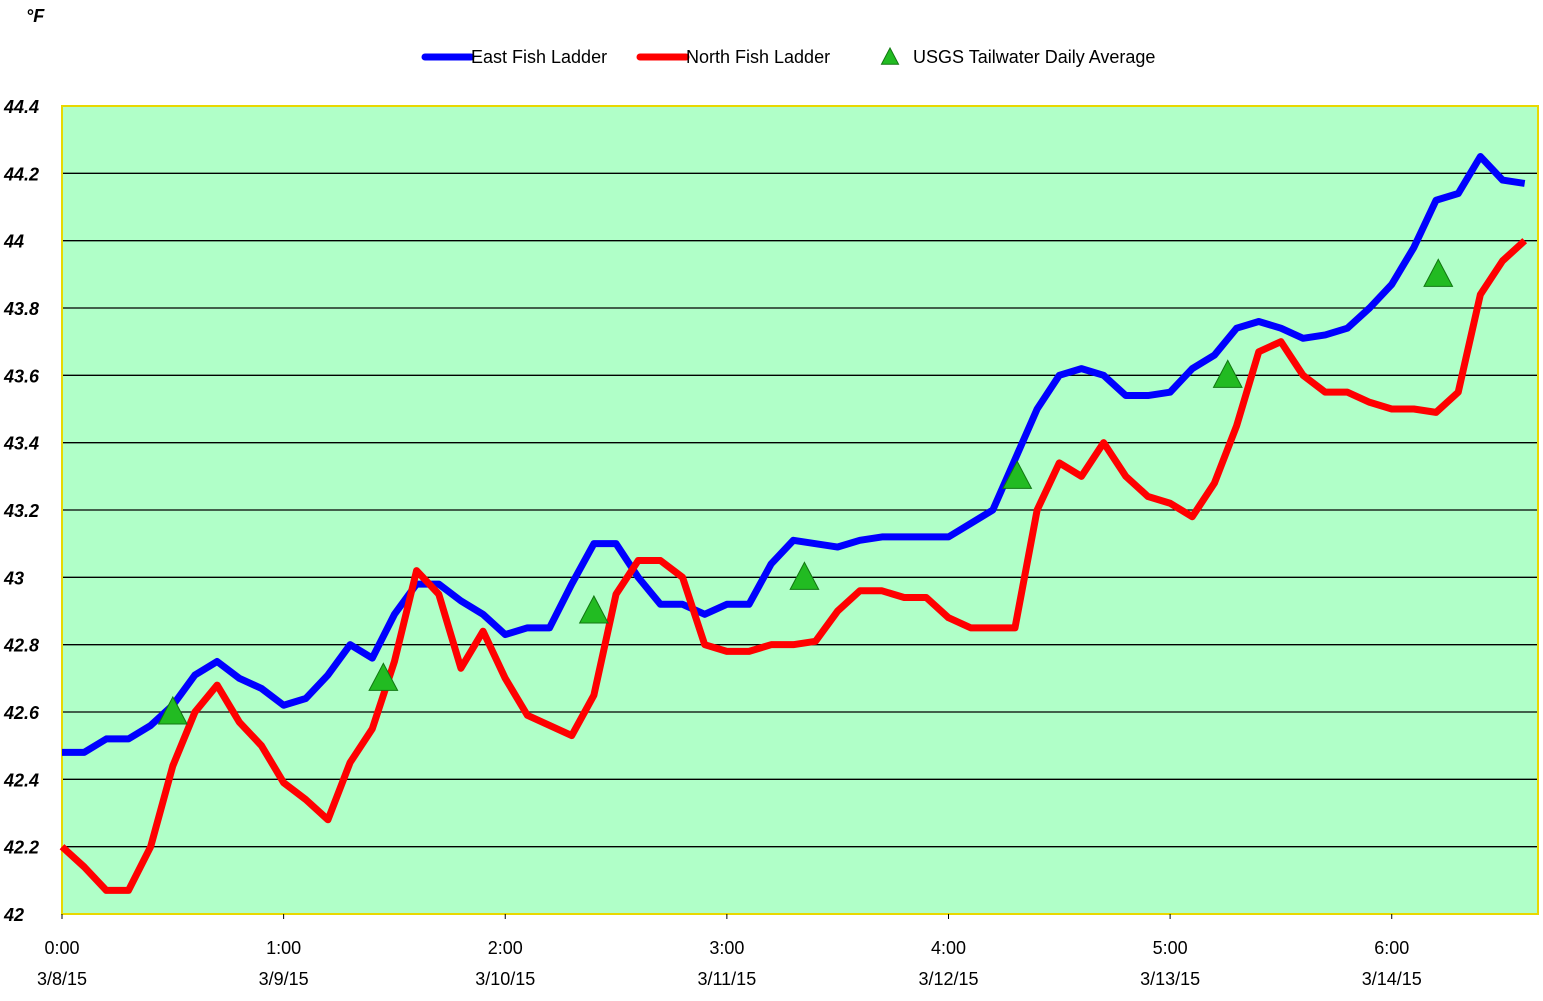 This screenshot has height=1001, width=1543. Describe the element at coordinates (758, 57) in the screenshot. I see `legend-label: North Fish Ladder` at that location.